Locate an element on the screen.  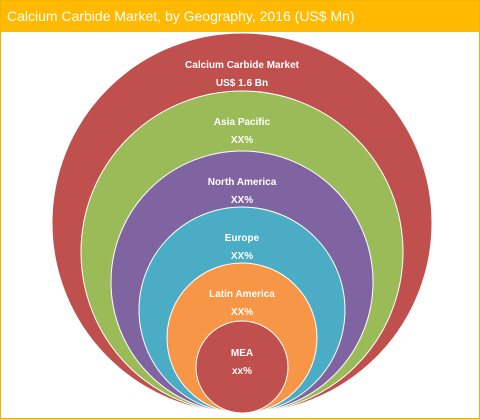
label-asia-pacific: Asia Pacific is located at coordinates (242, 122).